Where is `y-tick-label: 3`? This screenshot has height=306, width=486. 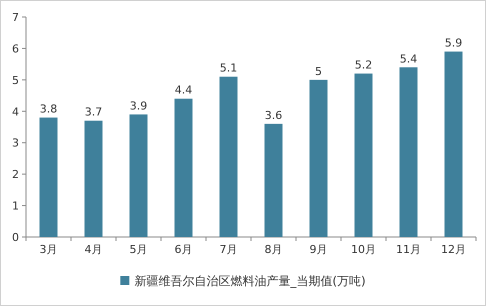
y-tick-label: 3 is located at coordinates (15, 143).